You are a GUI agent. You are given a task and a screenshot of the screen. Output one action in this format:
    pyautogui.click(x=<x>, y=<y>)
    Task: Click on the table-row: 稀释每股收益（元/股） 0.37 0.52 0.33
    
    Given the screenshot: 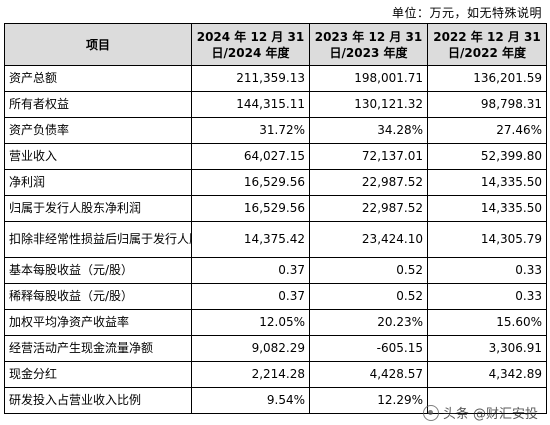 What is the action you would take?
    pyautogui.click(x=275, y=296)
    